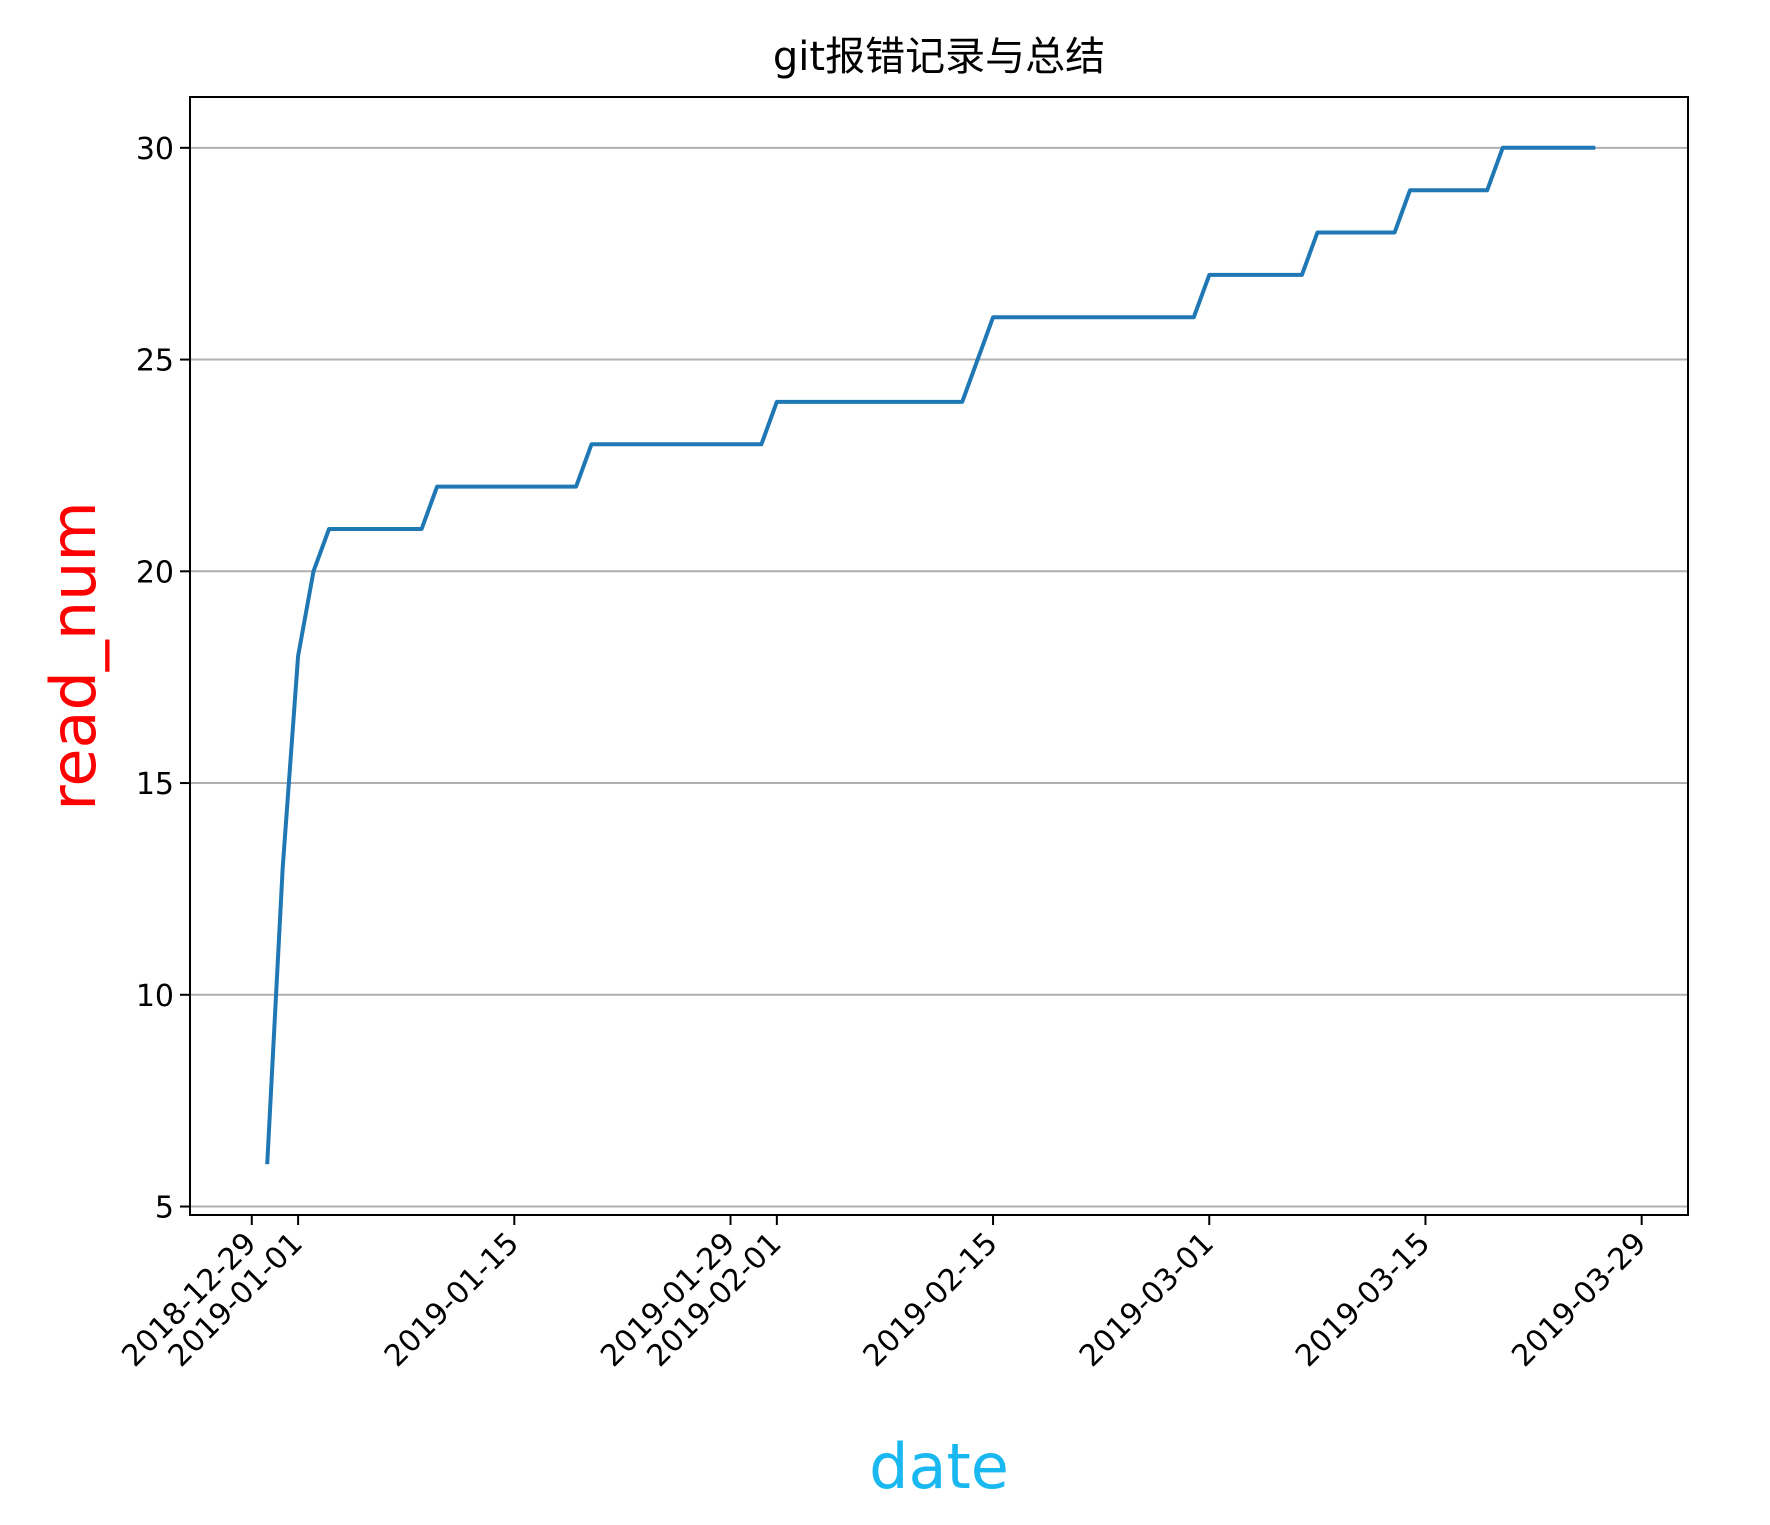  I want to click on y-tick-label: 15, so click(155, 784).